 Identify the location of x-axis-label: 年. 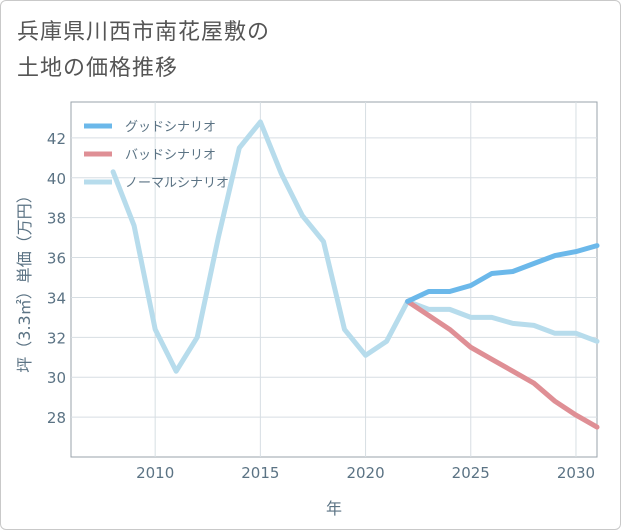
(334, 508).